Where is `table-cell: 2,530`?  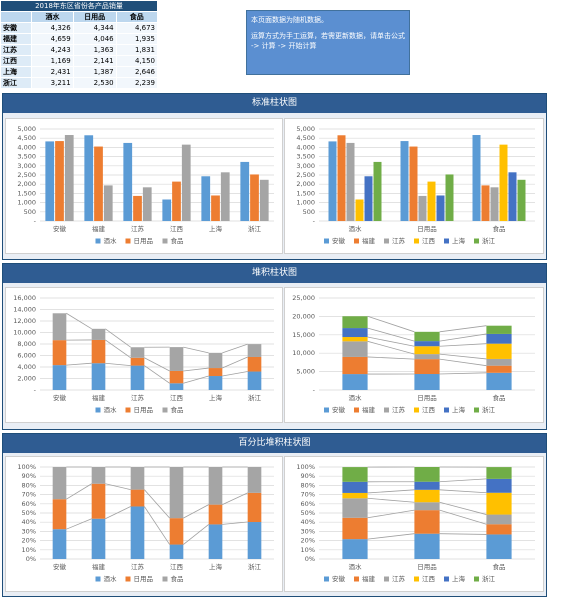 table-cell: 2,530 is located at coordinates (94, 83).